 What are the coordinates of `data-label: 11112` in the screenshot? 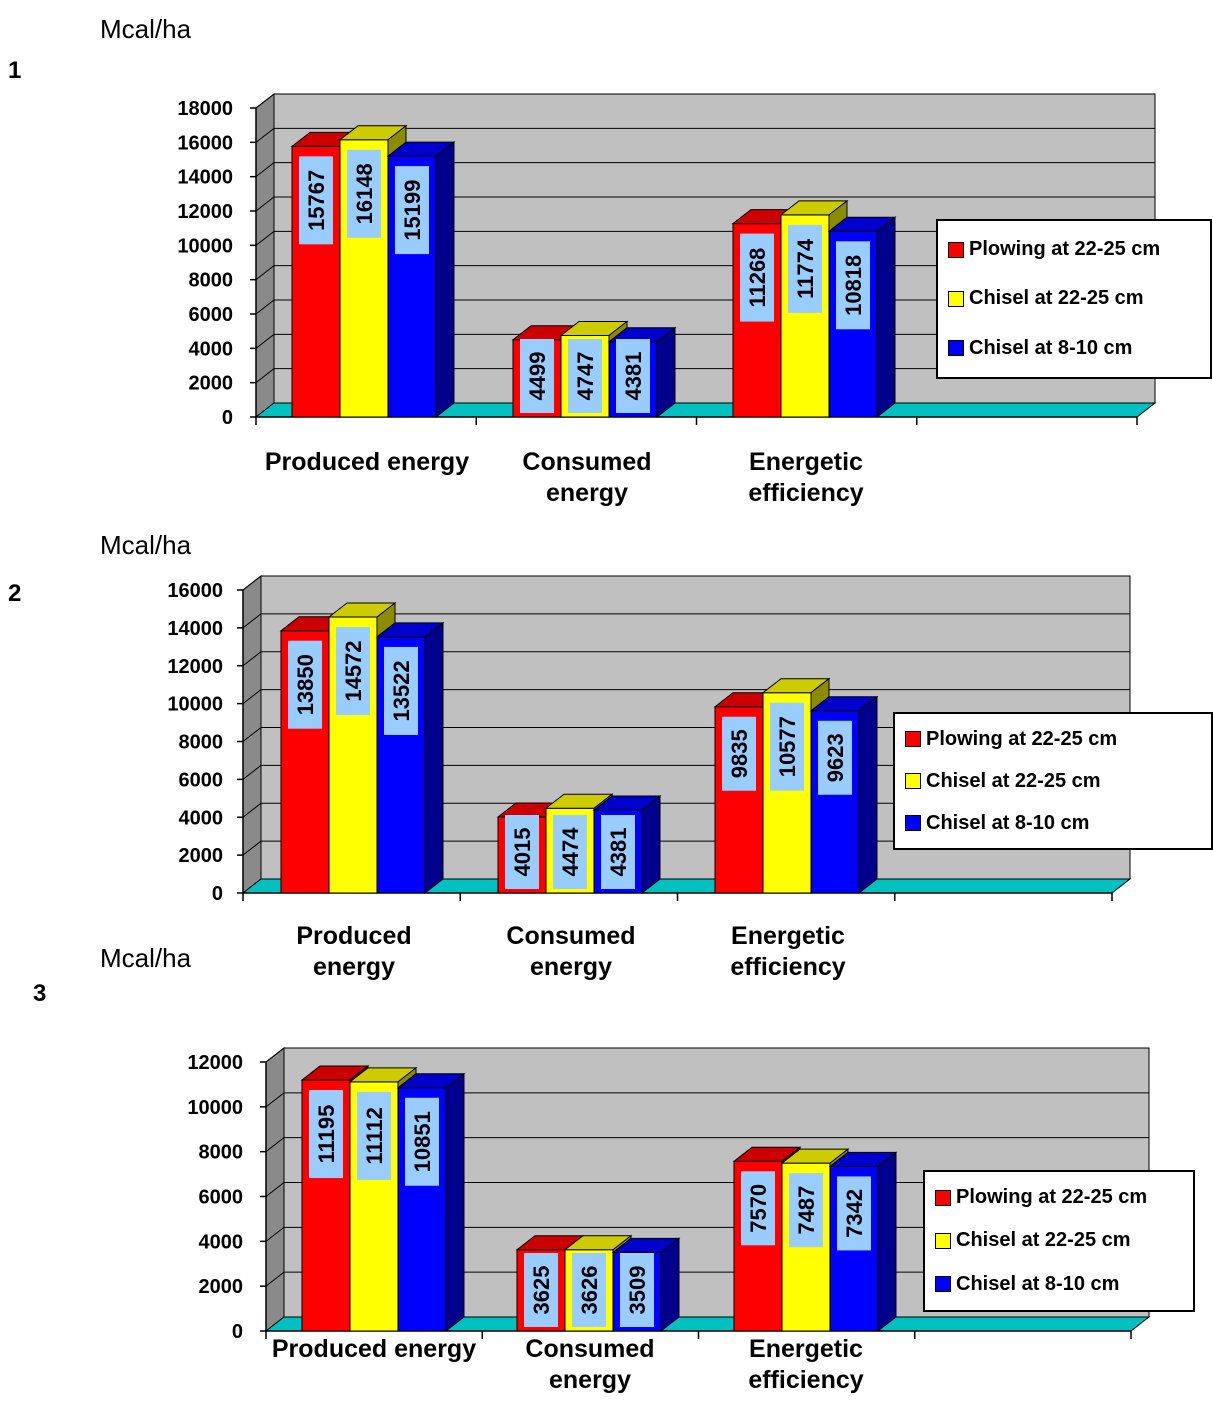 It's located at (374, 1135).